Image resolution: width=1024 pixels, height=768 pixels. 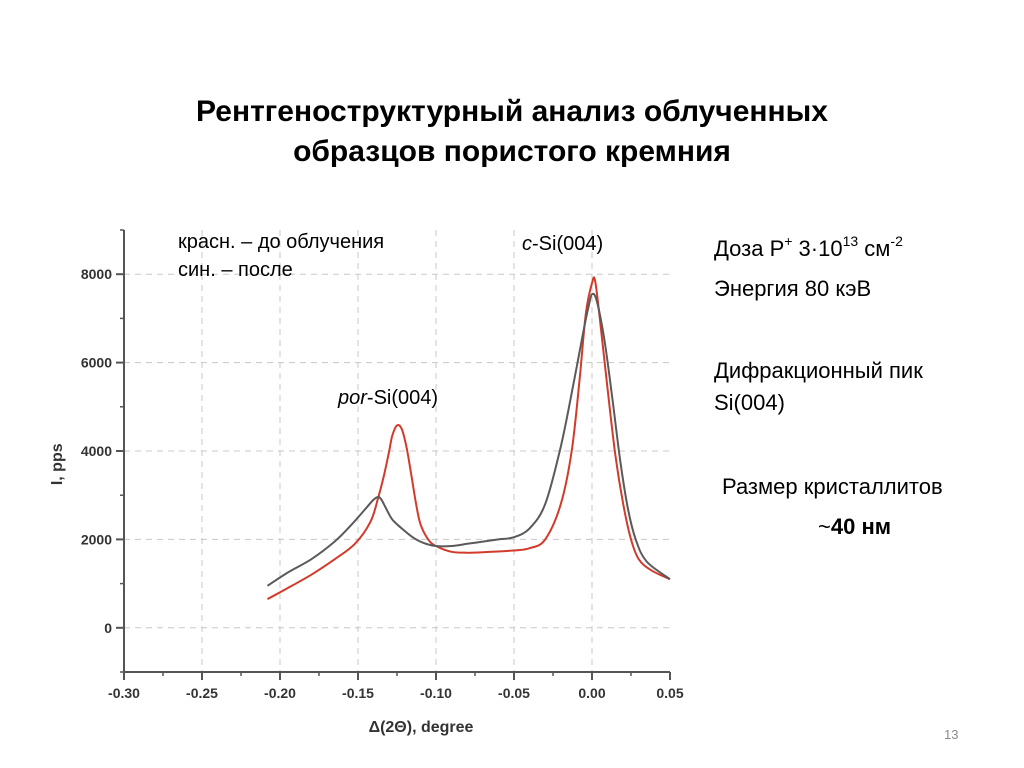 What do you see at coordinates (591, 693) in the screenshot?
I see `x-tick-label: 0.00` at bounding box center [591, 693].